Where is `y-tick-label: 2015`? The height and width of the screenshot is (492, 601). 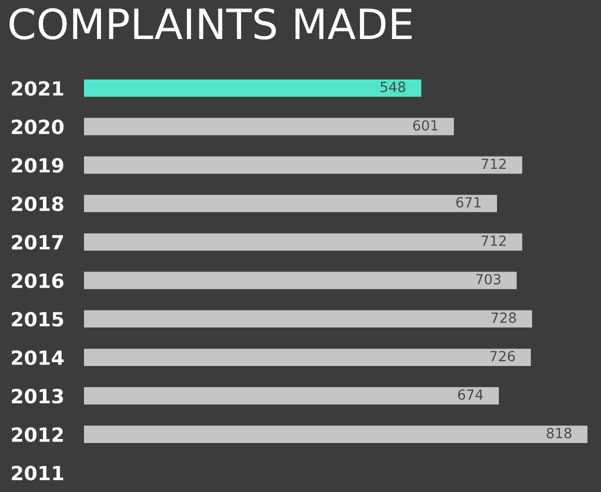 y-tick-label: 2015 is located at coordinates (38, 319).